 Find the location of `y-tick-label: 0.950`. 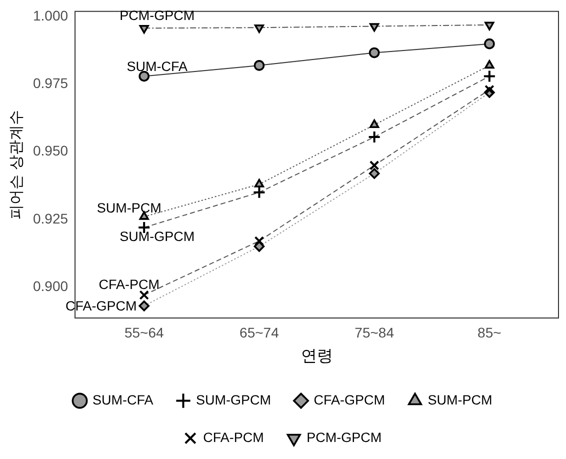

y-tick-label: 0.950 is located at coordinates (50, 150).